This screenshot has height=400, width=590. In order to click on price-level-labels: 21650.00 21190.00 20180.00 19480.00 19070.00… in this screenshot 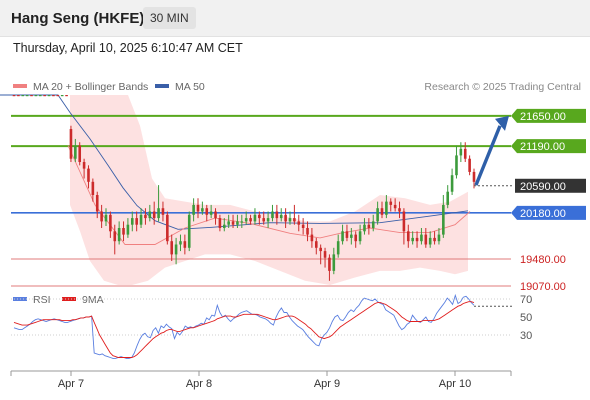, I will do `click(548, 200)`.